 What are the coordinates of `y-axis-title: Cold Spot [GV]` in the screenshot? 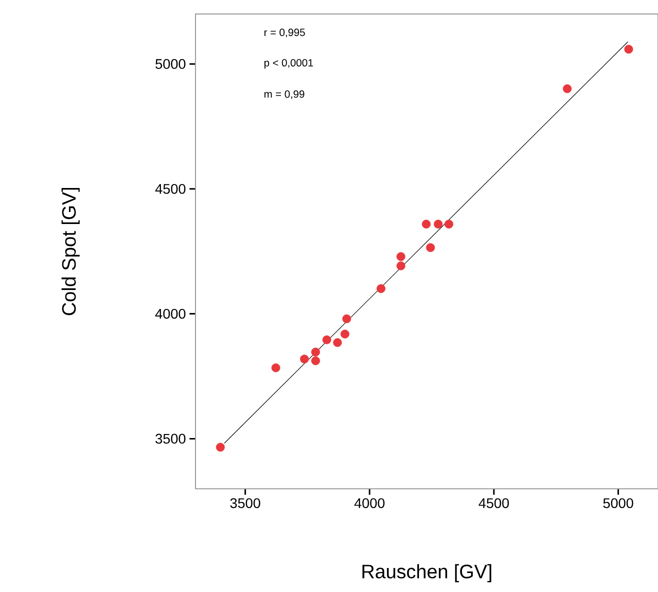 It's located at (71, 252).